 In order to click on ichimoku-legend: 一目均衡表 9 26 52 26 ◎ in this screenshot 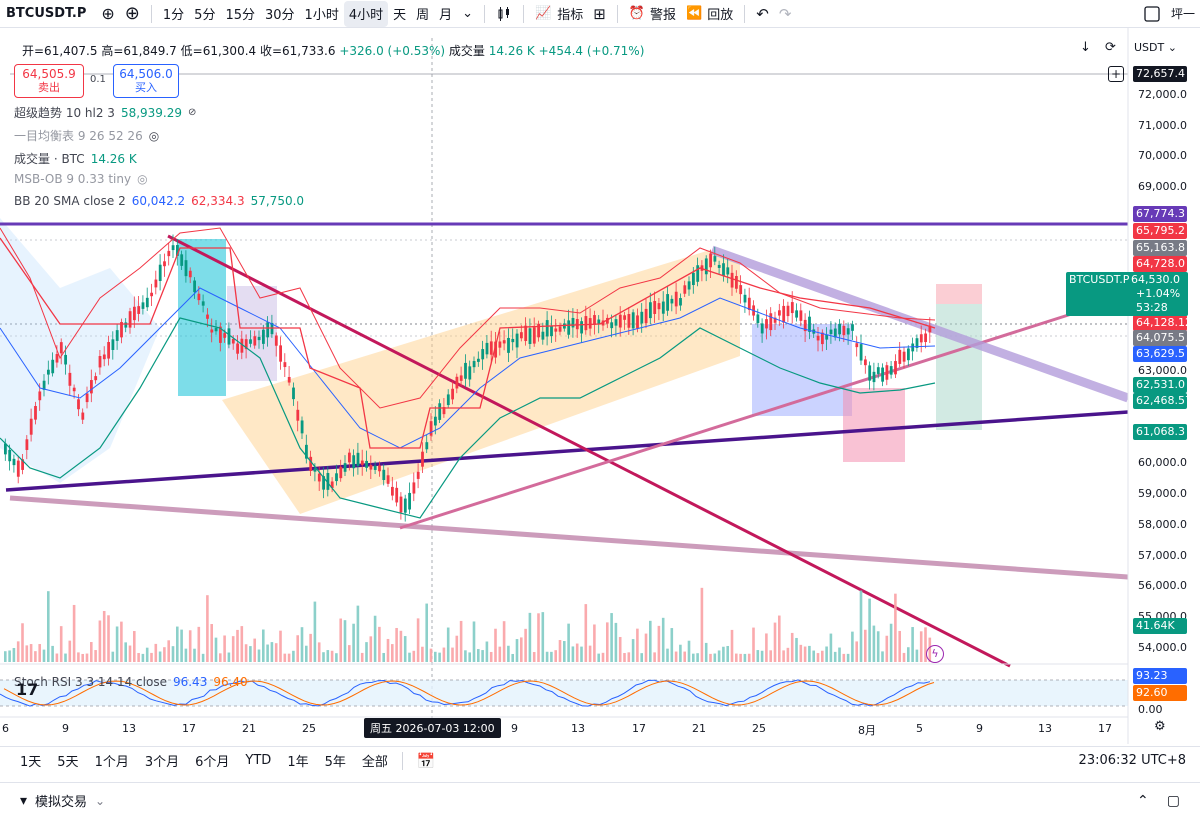, I will do `click(87, 136)`.